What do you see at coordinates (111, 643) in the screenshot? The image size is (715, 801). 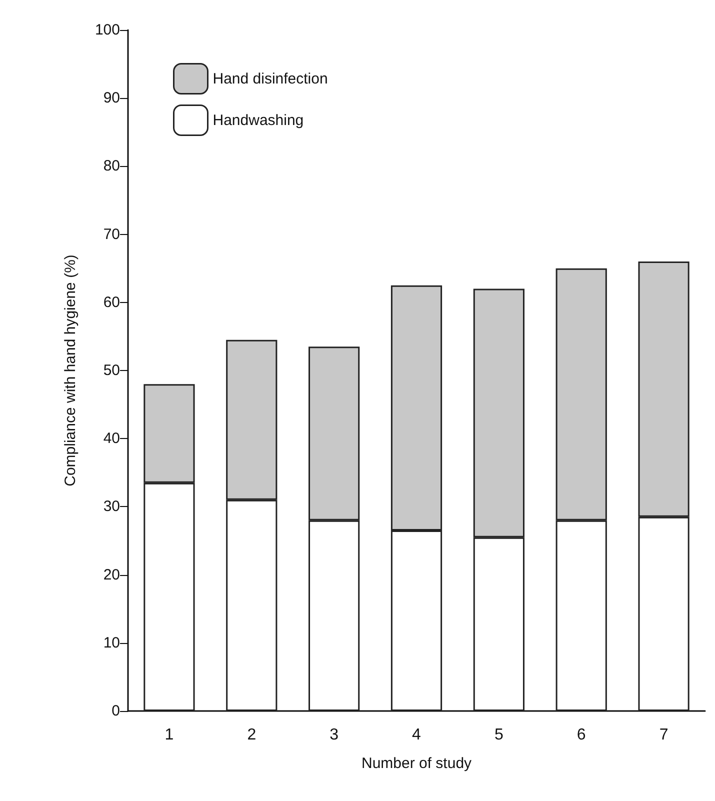 I see `y-tick-label: 10` at bounding box center [111, 643].